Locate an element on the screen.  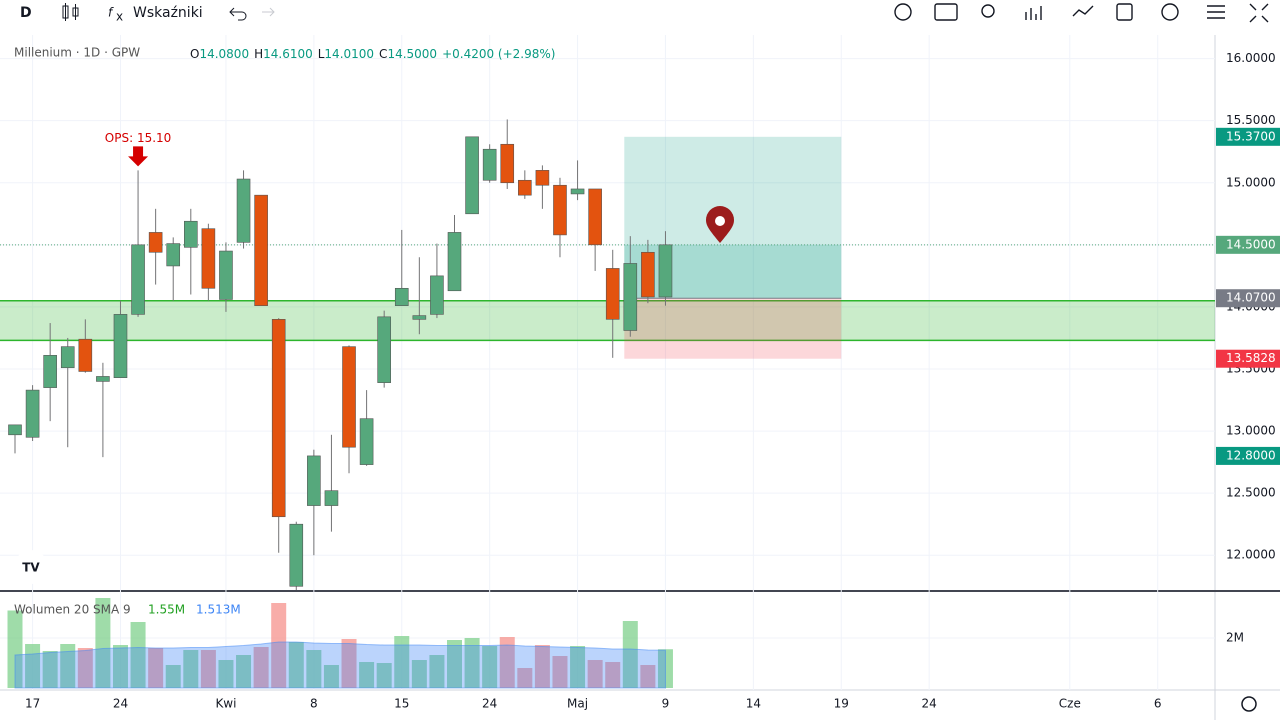
stop-area is located at coordinates (733, 328).